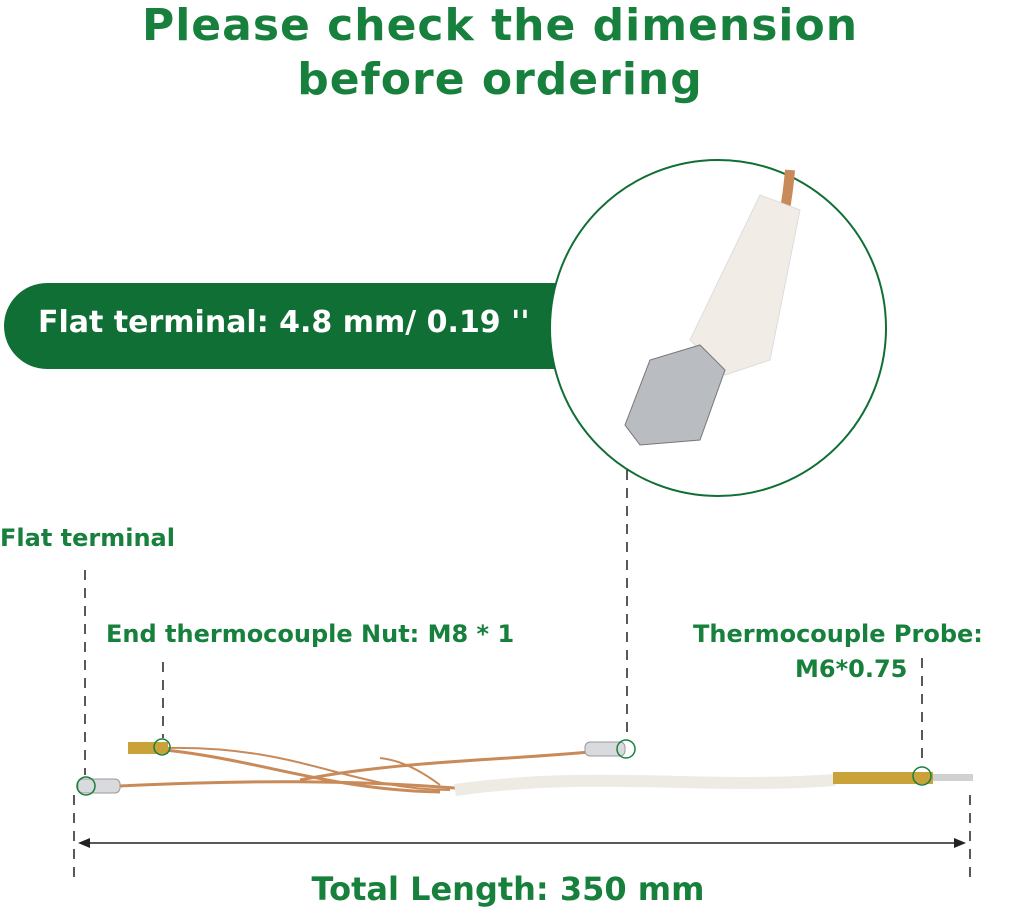  Describe the element at coordinates (508, 889) in the screenshot. I see `total-length-label: Total Length: 350 mm` at that location.